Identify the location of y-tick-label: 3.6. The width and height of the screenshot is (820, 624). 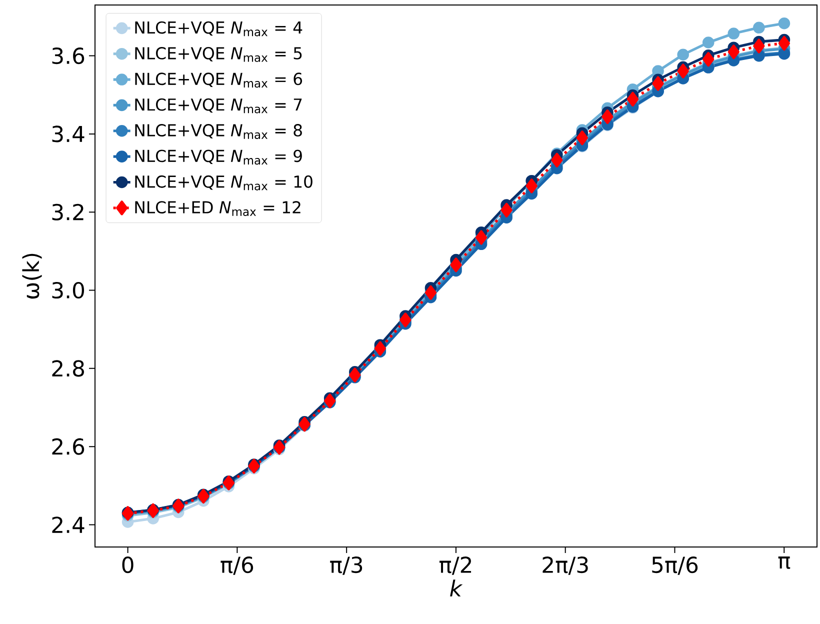
(68, 56).